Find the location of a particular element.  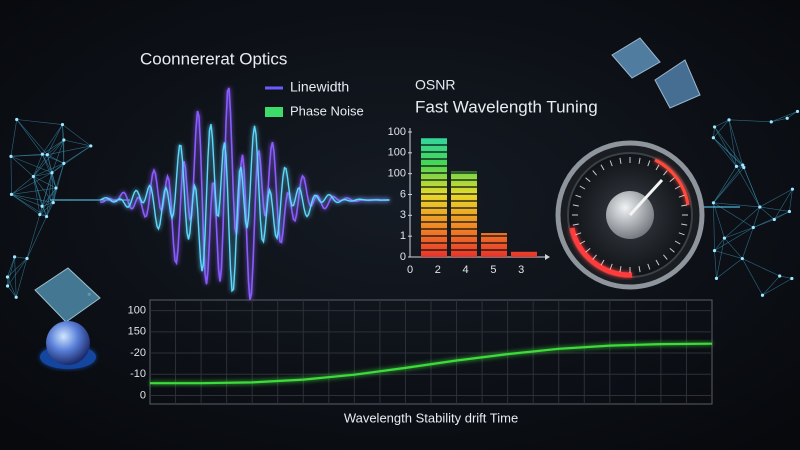

bar-panel-label: OSNR is located at coordinates (435, 85).